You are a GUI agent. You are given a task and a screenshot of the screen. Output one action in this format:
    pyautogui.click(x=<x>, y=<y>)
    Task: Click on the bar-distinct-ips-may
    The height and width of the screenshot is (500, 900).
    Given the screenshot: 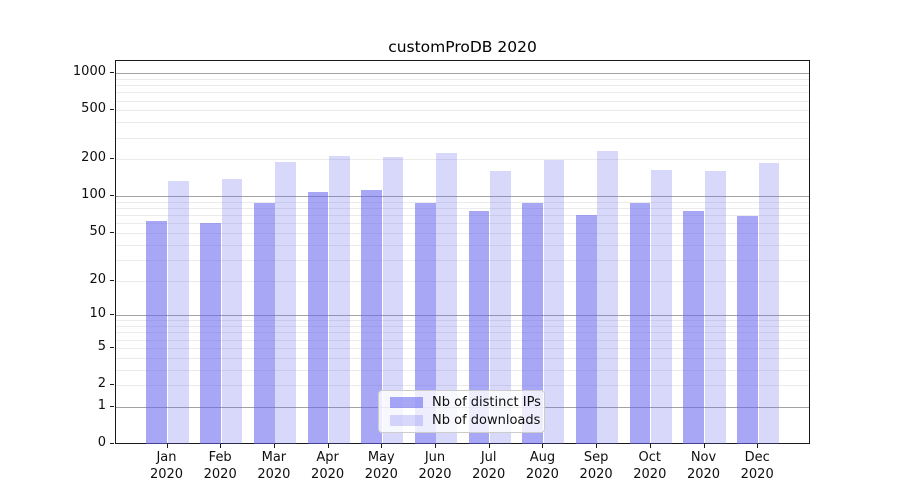 What is the action you would take?
    pyautogui.click(x=371, y=317)
    